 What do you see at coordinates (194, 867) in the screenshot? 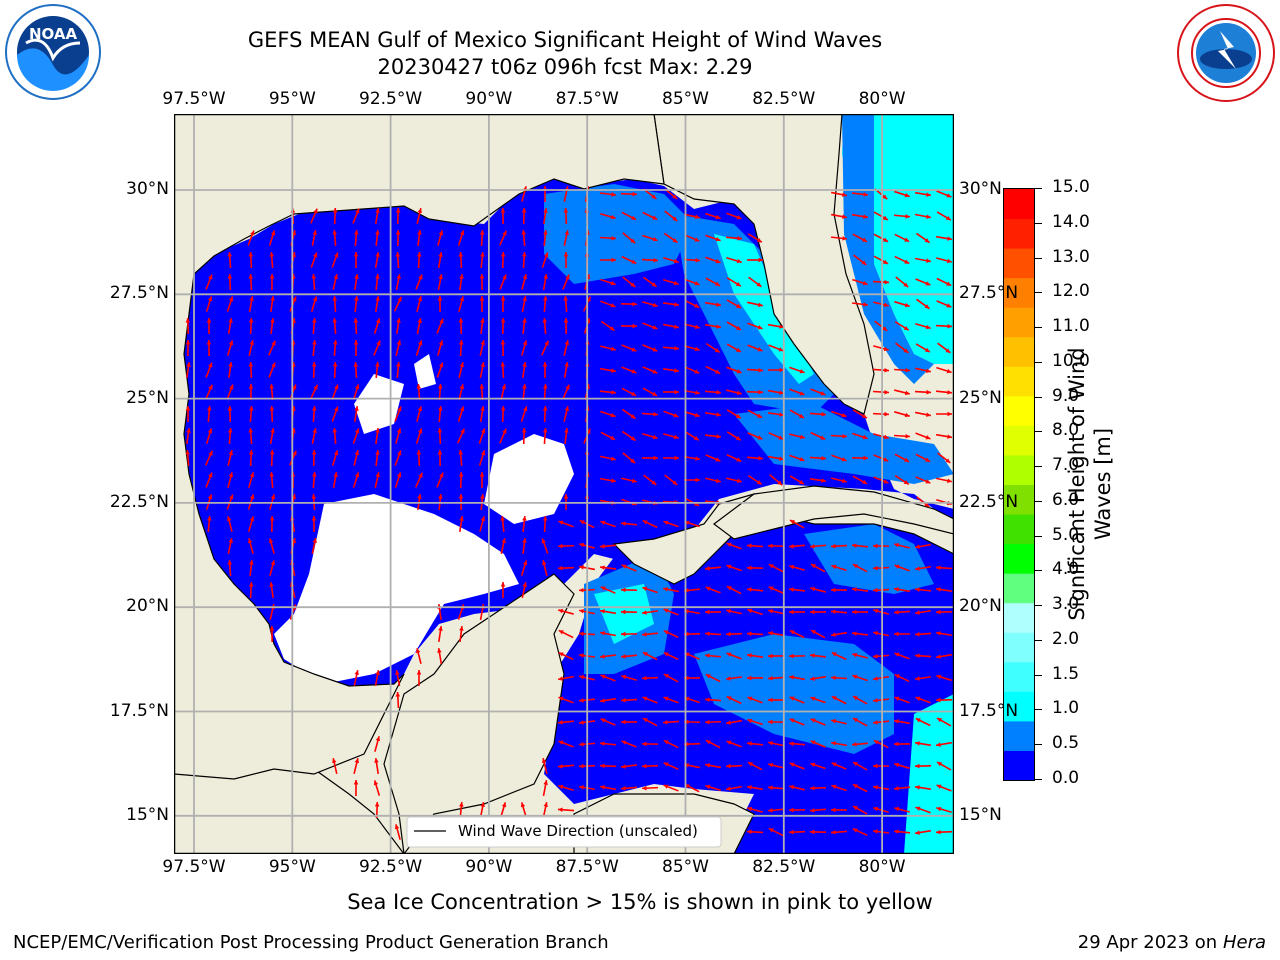
I see `lon-tick-label-bottom: 97.5°W` at bounding box center [194, 867].